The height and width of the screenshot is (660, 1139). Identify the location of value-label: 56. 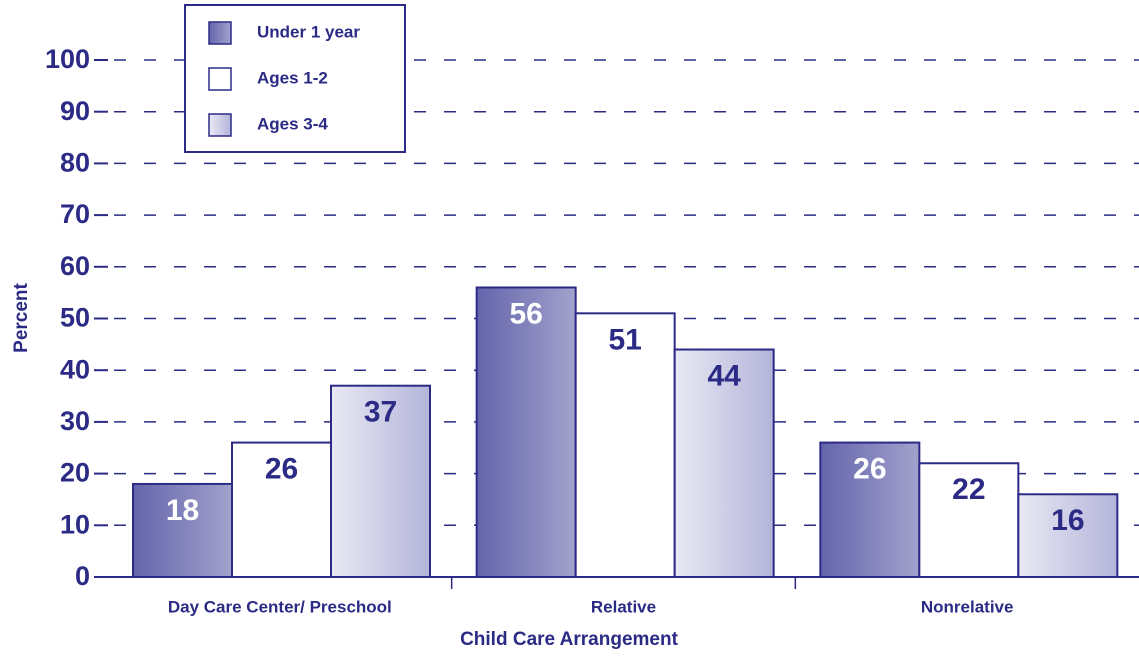
(525, 313).